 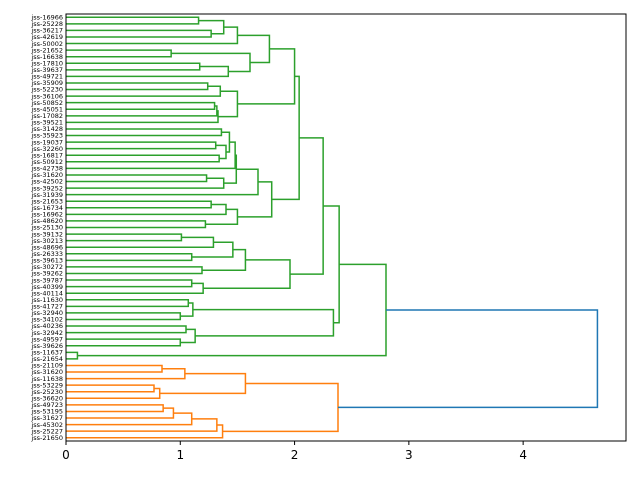 I want to click on leaf-label: jss-50002, so click(x=46, y=44).